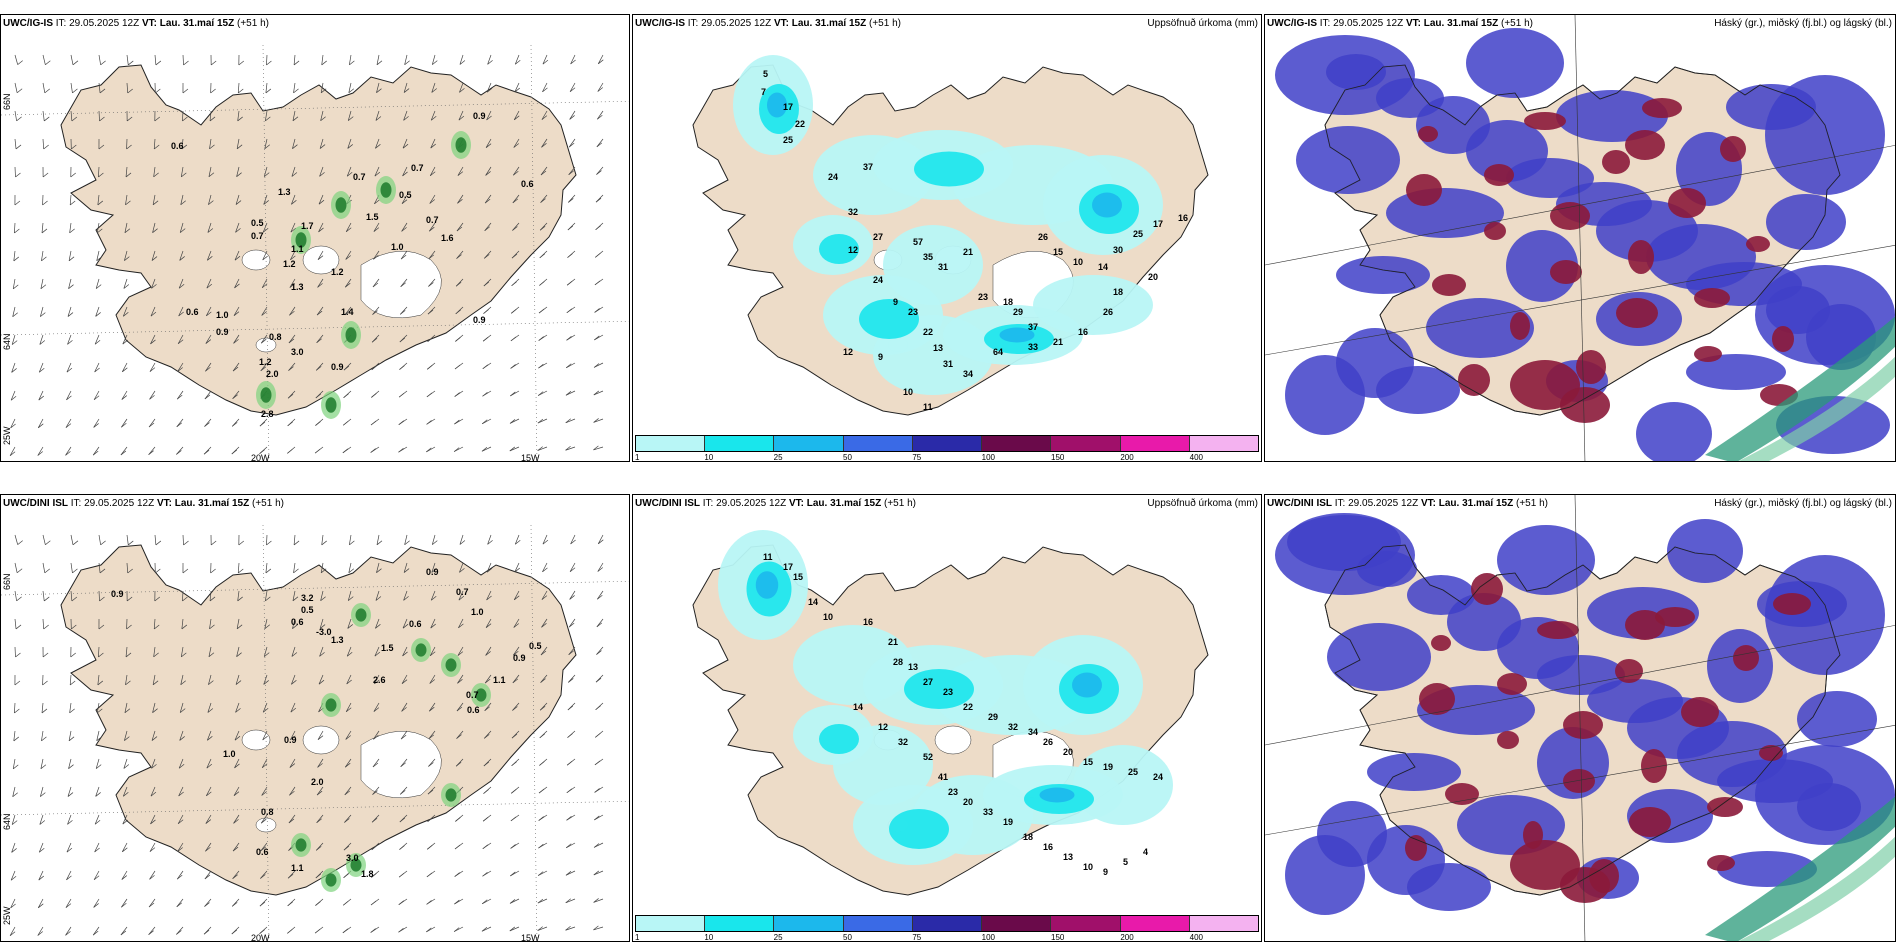 This screenshot has width=1900, height=950. What do you see at coordinates (1078, 262) in the screenshot?
I see `precip-value: 10` at bounding box center [1078, 262].